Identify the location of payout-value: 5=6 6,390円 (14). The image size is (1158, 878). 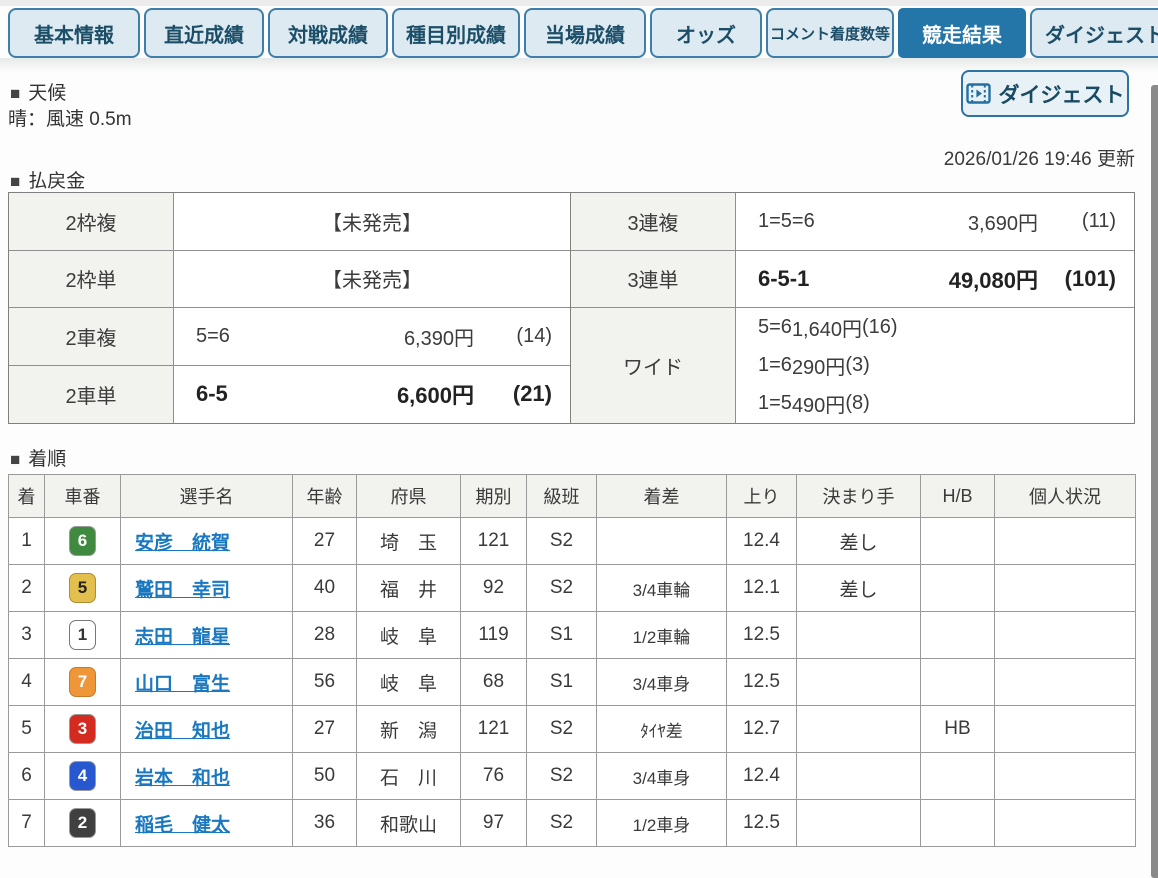
(372, 336).